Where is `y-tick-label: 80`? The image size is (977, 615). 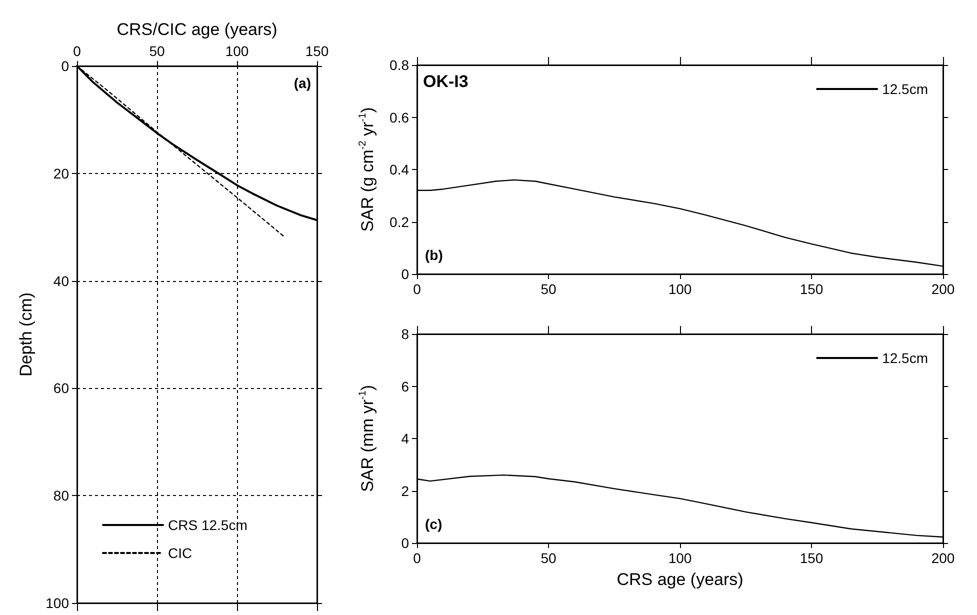 y-tick-label: 80 is located at coordinates (61, 496).